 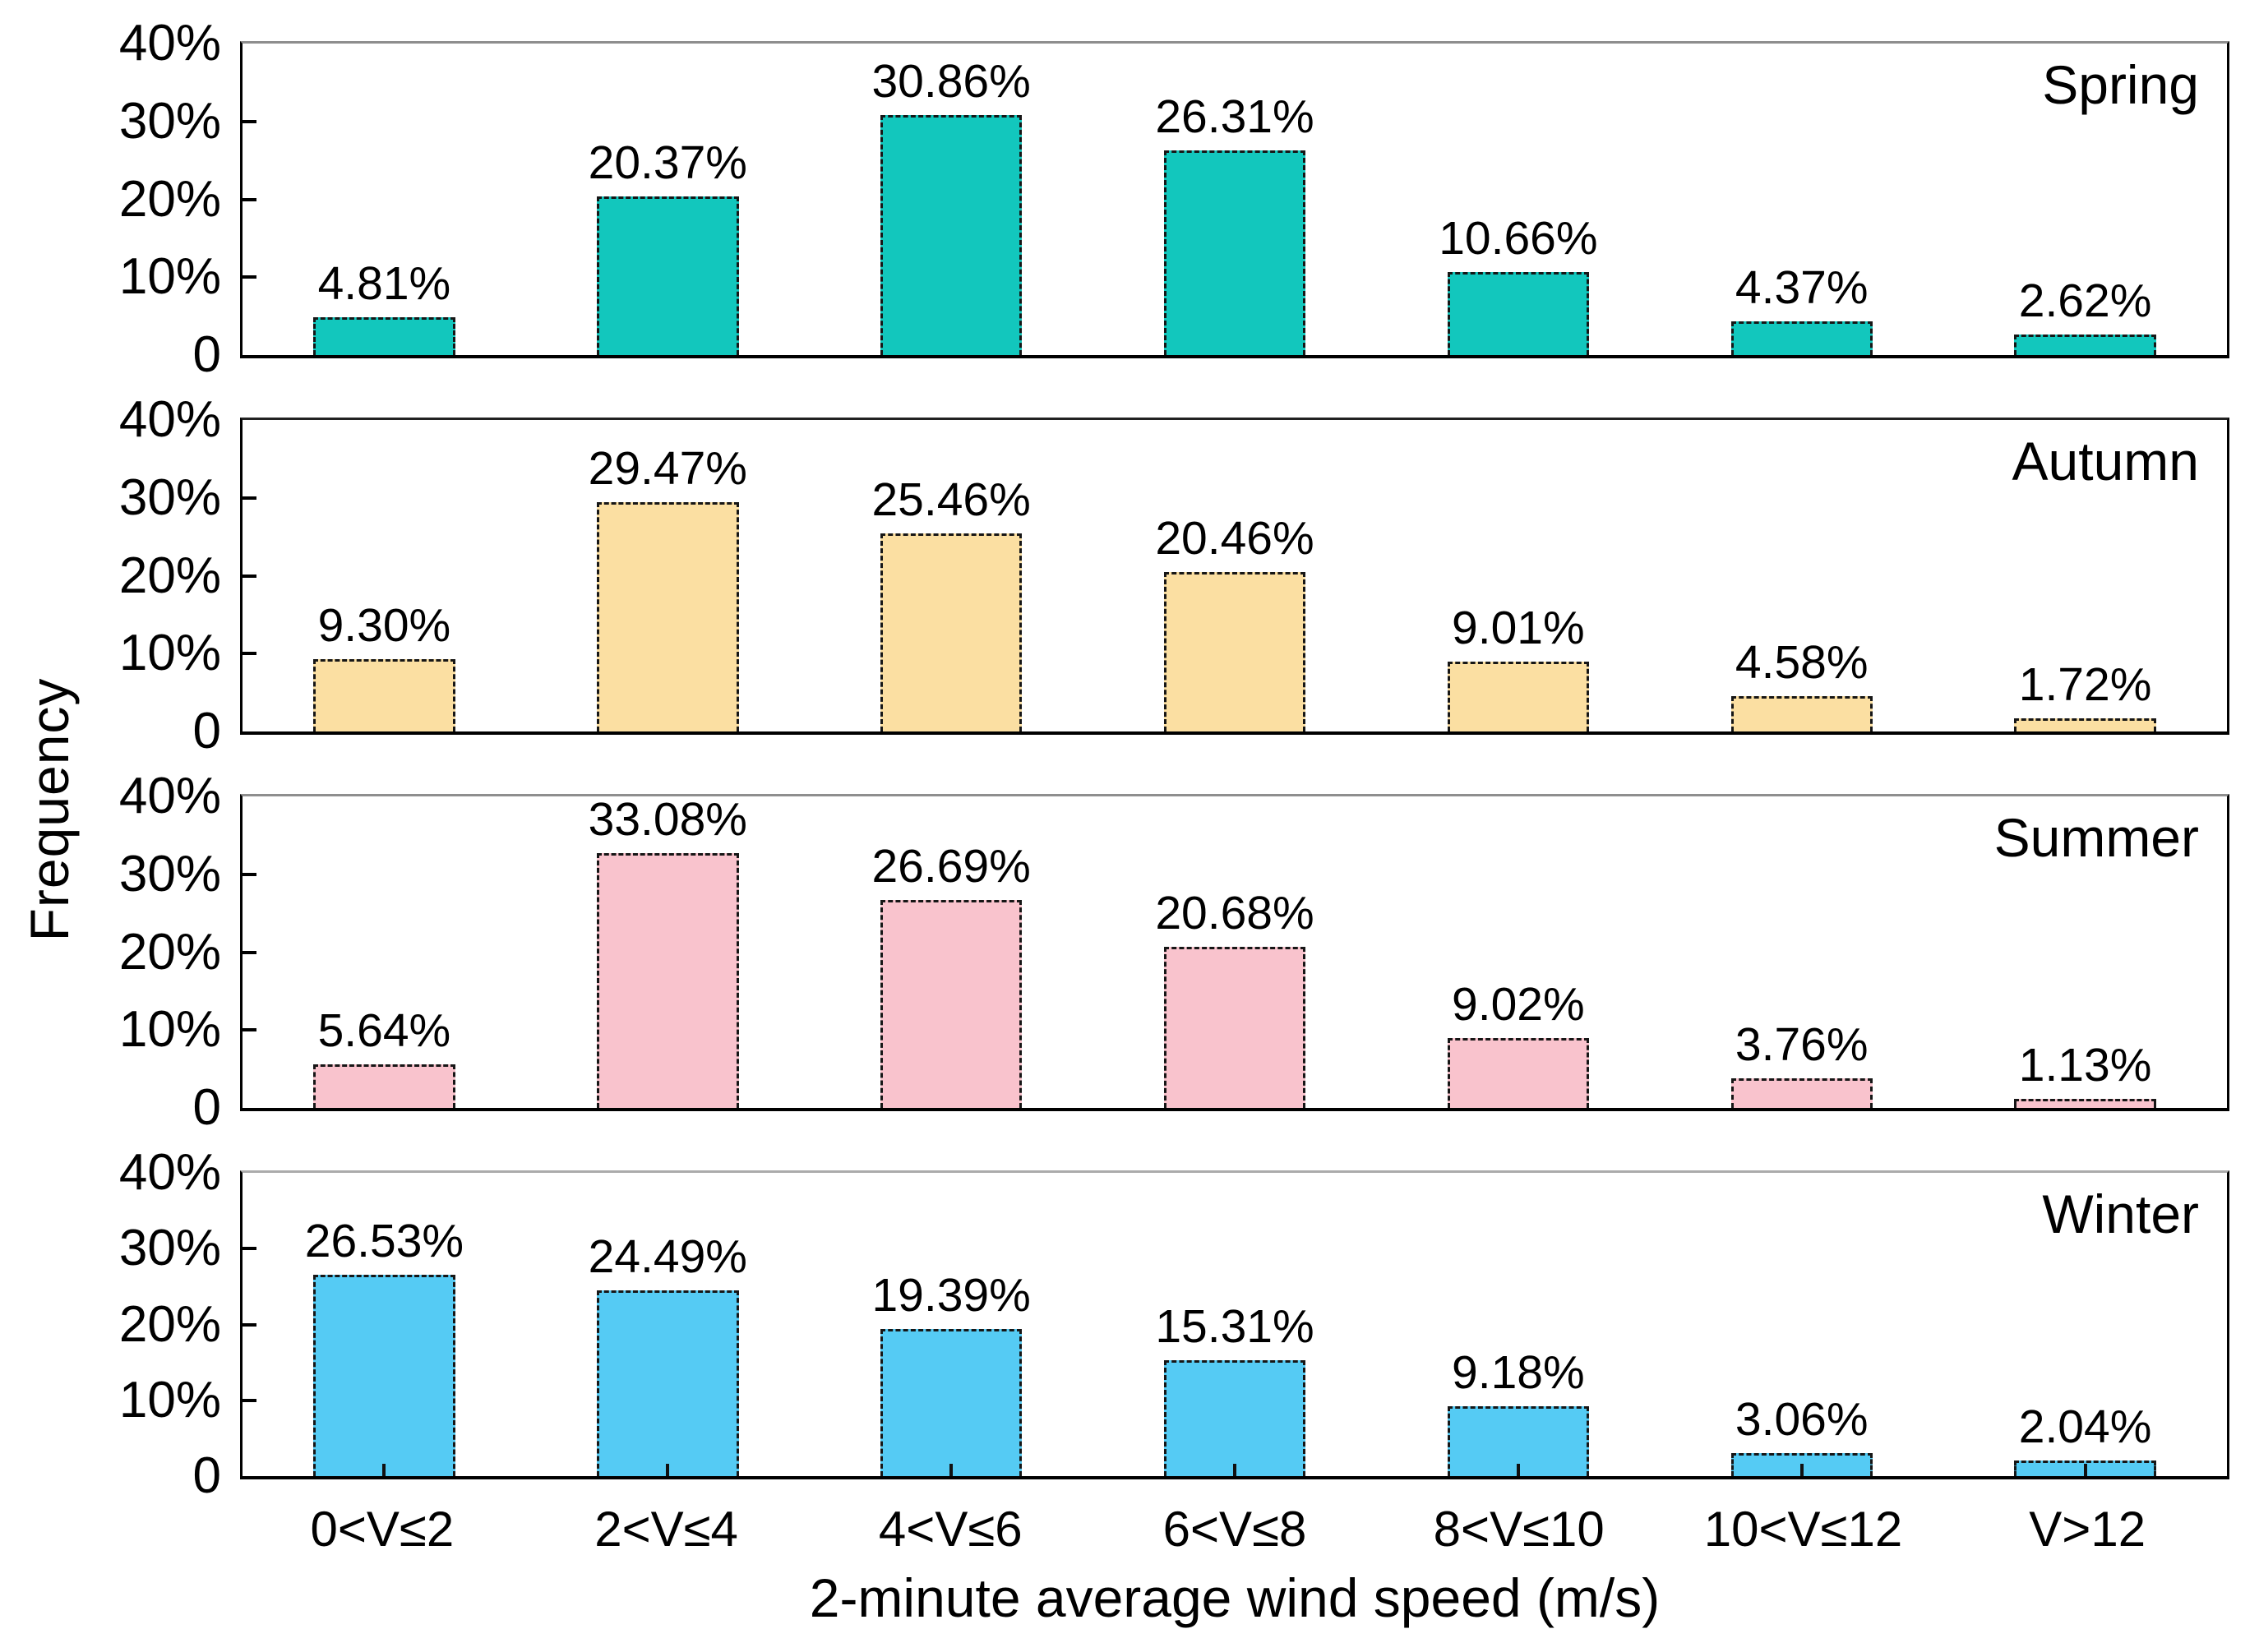 What do you see at coordinates (1235, 952) in the screenshot?
I see `bar-column-4: 20.68%` at bounding box center [1235, 952].